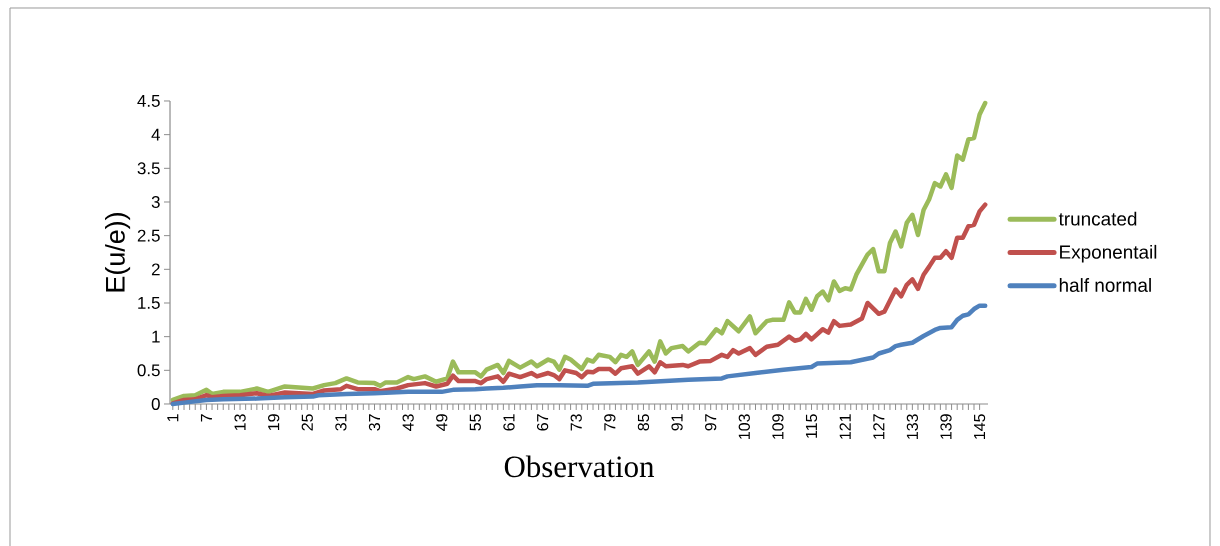 This screenshot has width=1220, height=546. Describe the element at coordinates (206, 418) in the screenshot. I see `x-tick-label: 7` at that location.